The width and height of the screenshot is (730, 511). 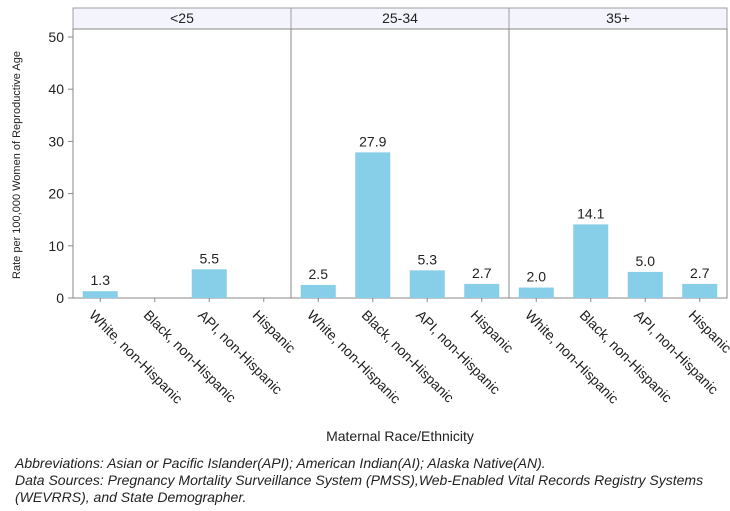 I want to click on bar-35-api-non-hispanic, so click(x=645, y=284).